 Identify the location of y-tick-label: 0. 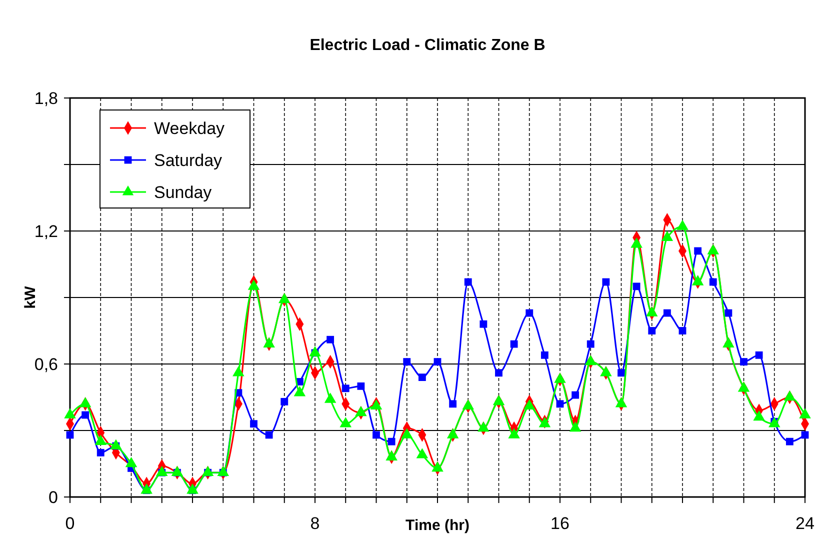
(53, 497).